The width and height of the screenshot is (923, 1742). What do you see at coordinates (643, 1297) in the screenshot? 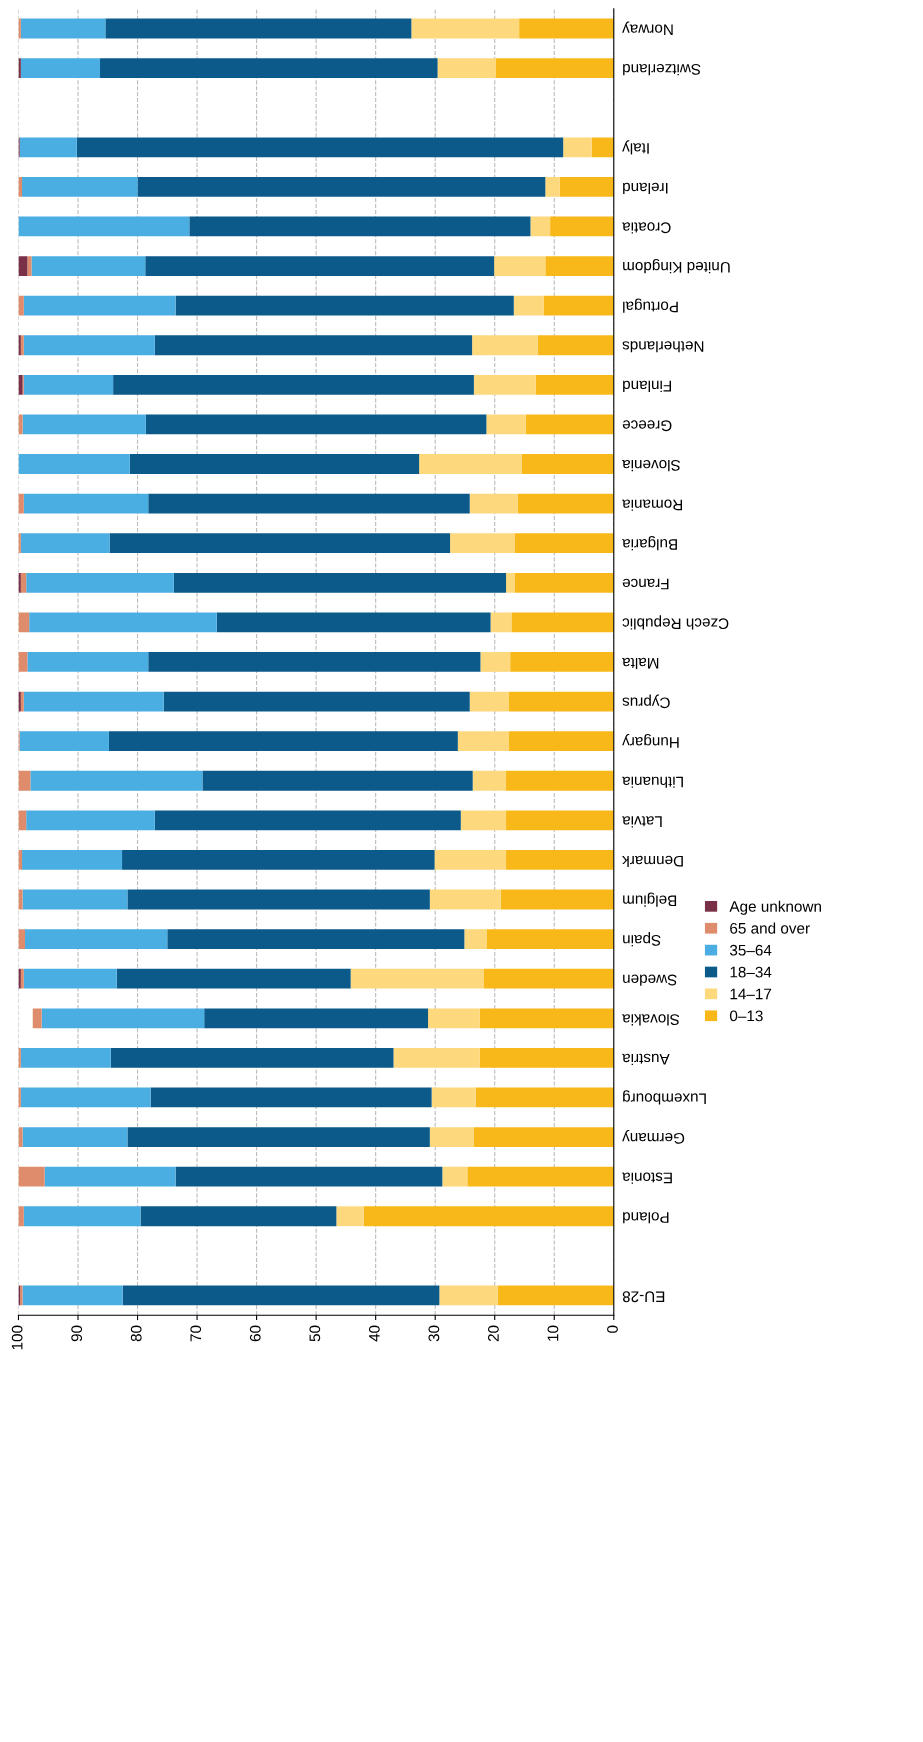
I see `y-tick-label: EU-28` at bounding box center [643, 1297].